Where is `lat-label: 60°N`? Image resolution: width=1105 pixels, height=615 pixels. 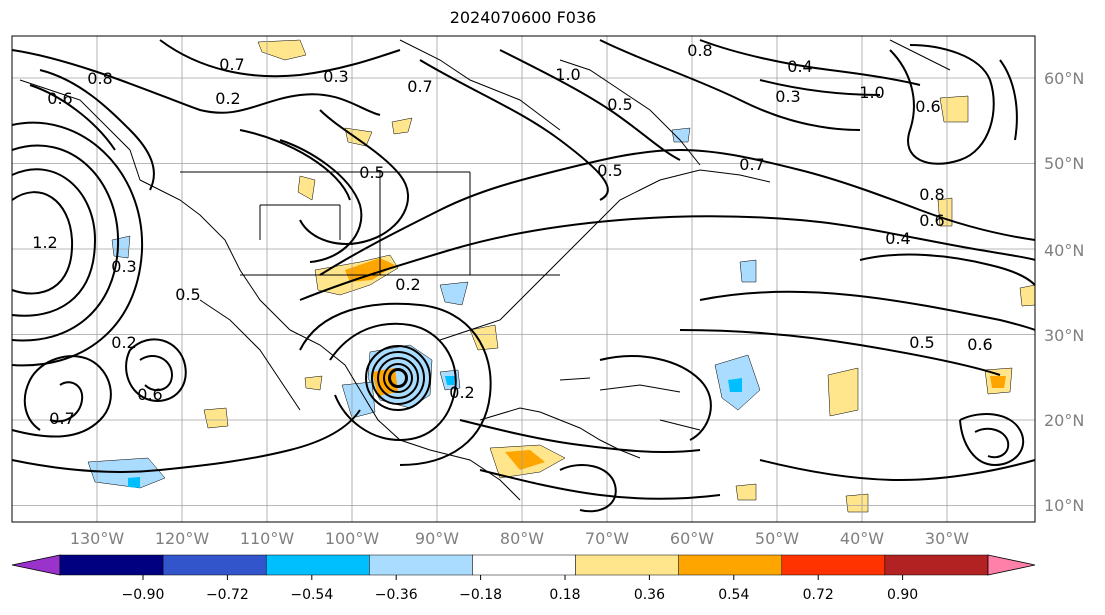 lat-label: 60°N is located at coordinates (1064, 78).